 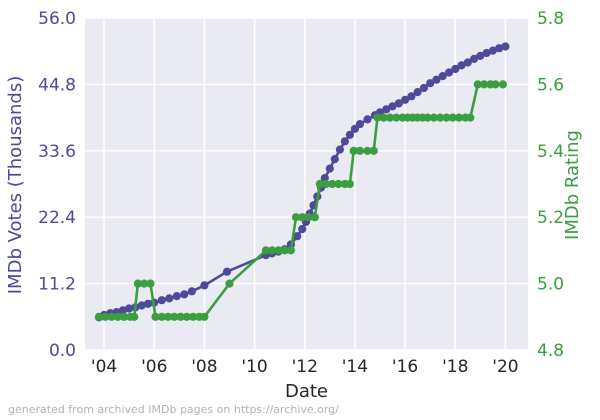 What do you see at coordinates (572, 185) in the screenshot?
I see `y-axis-label-right: IMDb Rating` at bounding box center [572, 185].